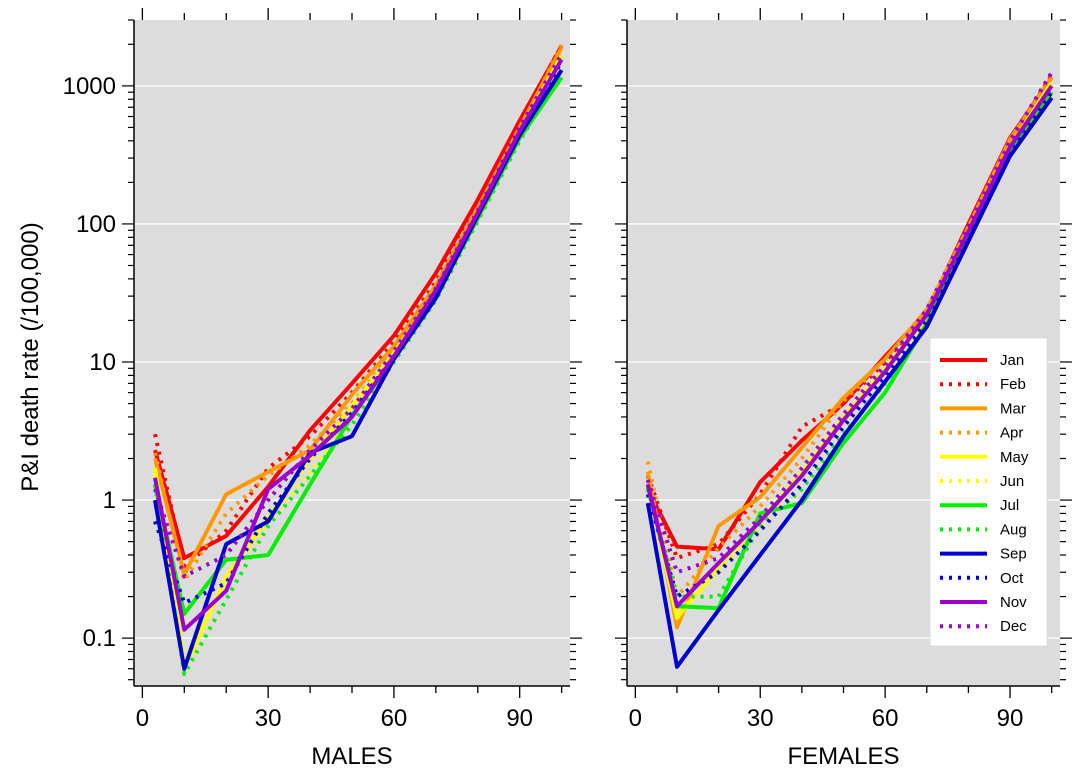  What do you see at coordinates (1011, 433) in the screenshot?
I see `legend-label-apr: Apr` at bounding box center [1011, 433].